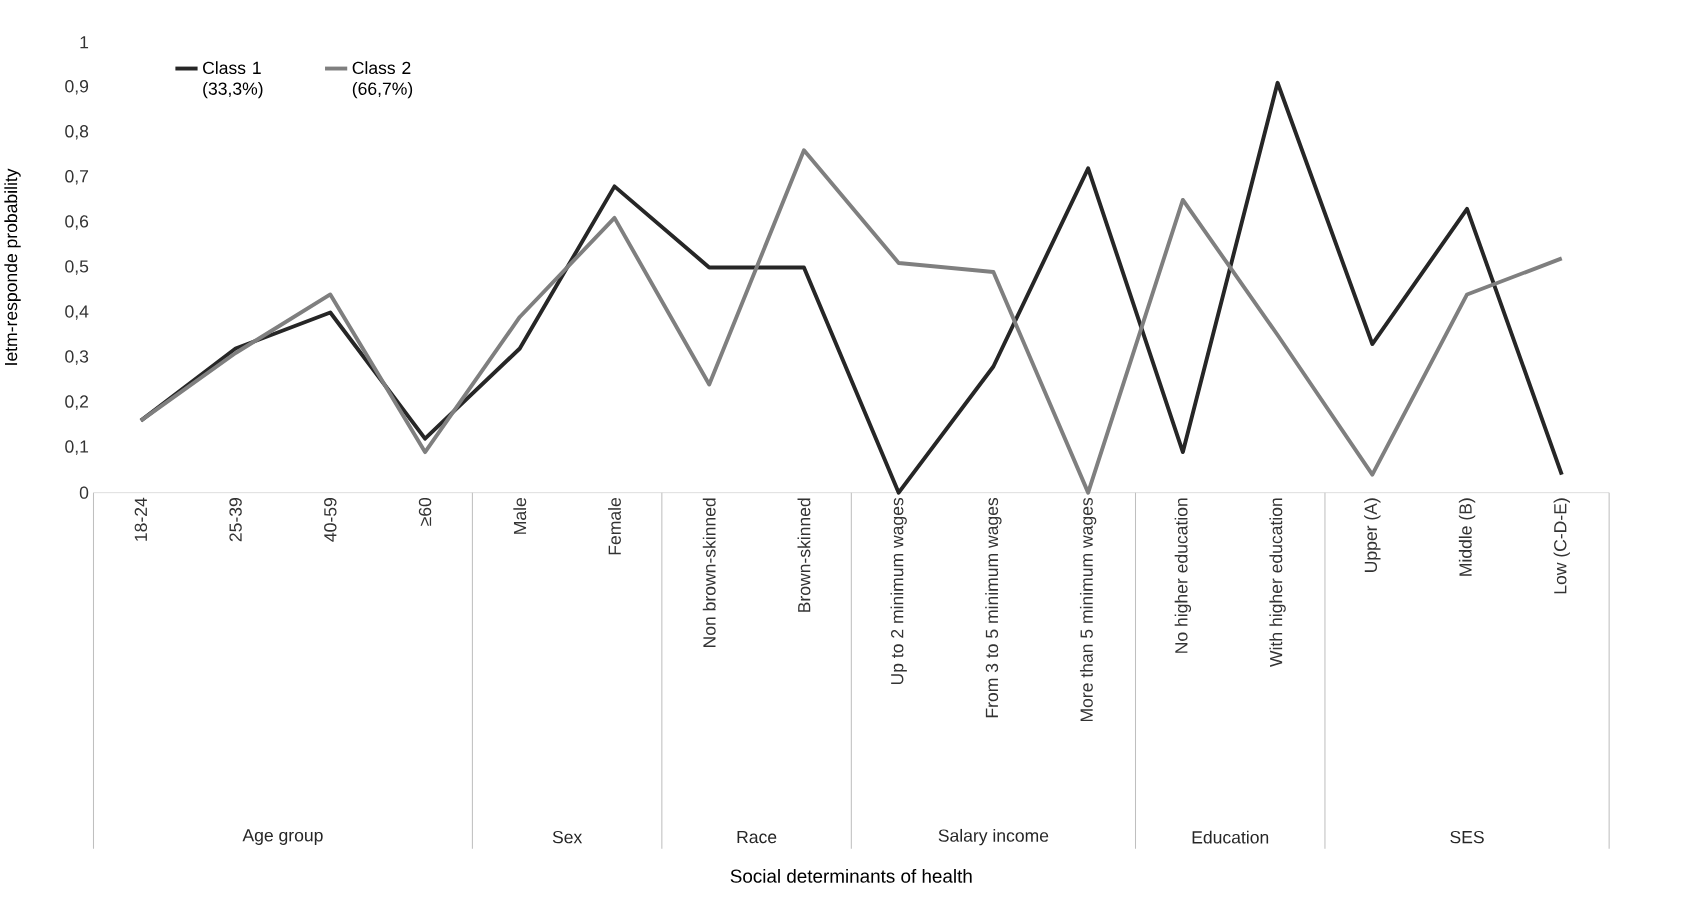  Describe the element at coordinates (84, 493) in the screenshot. I see `y-tick-label: 0` at that location.